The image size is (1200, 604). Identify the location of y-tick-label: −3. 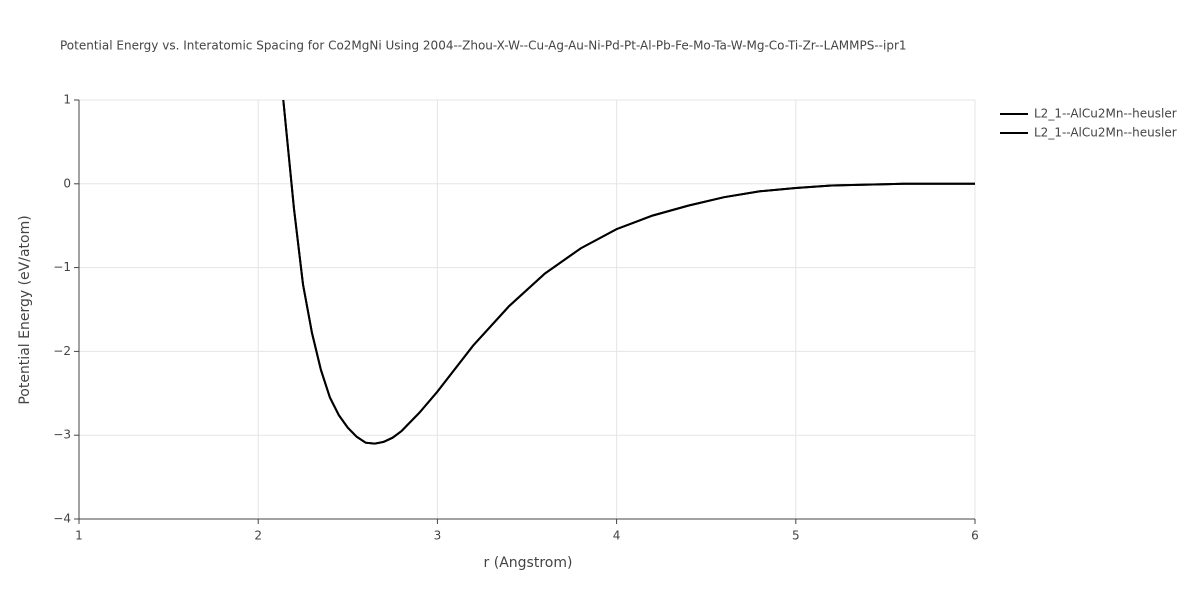
(62, 435).